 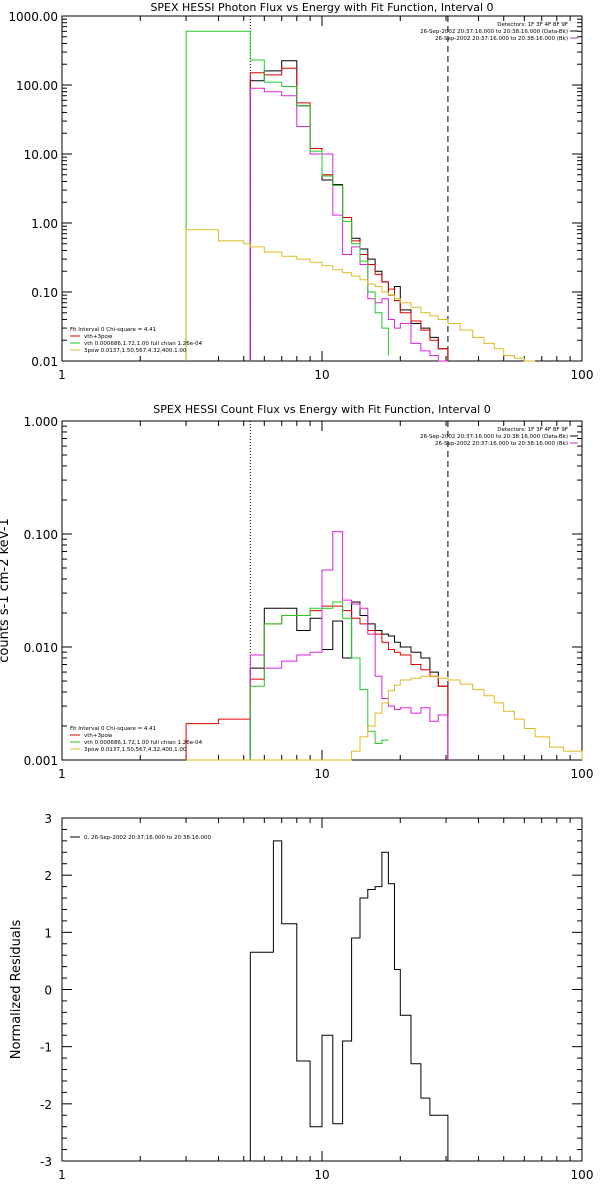 What do you see at coordinates (48, 991) in the screenshot?
I see `y-tick-label: 0` at bounding box center [48, 991].